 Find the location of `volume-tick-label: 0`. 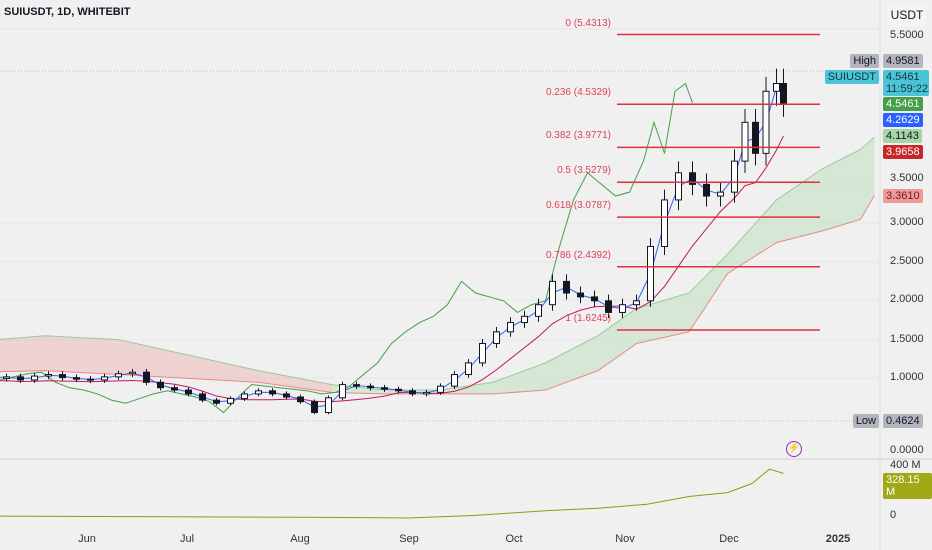

volume-tick-label: 0 is located at coordinates (893, 515).